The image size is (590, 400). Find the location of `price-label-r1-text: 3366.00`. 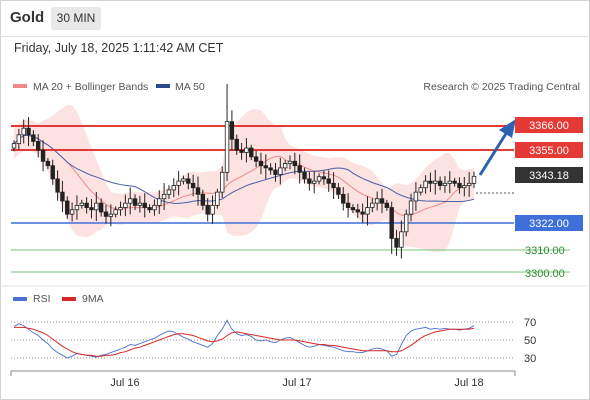

price-label-r1-text: 3366.00 is located at coordinates (549, 126).